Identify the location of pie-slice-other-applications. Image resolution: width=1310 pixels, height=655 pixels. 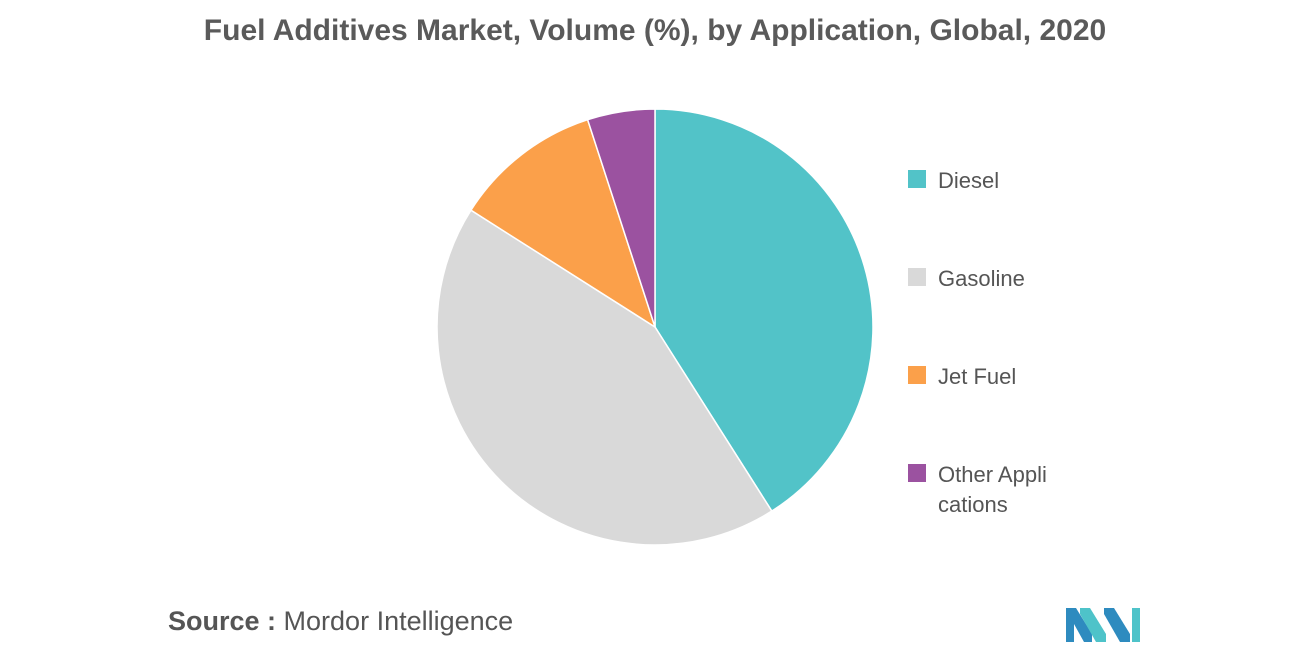
(621, 218).